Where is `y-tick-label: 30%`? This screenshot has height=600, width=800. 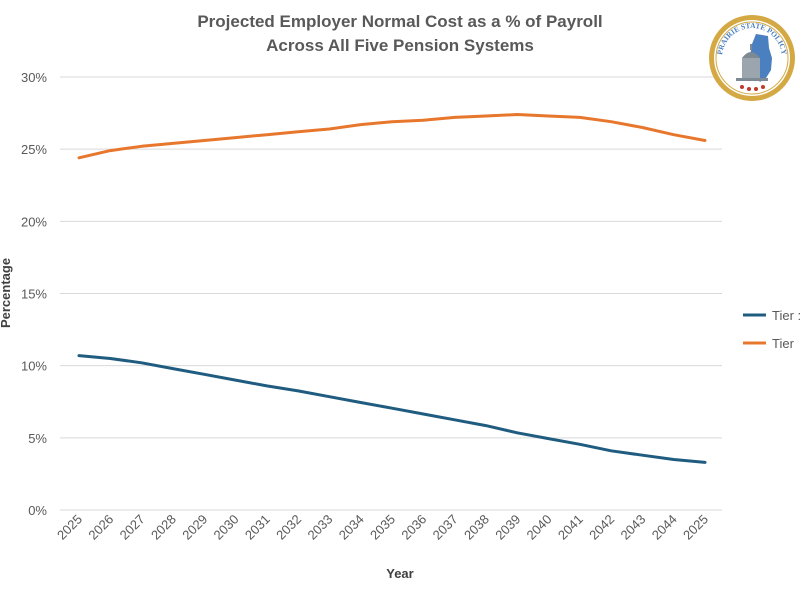
y-tick-label: 30% is located at coordinates (34, 77).